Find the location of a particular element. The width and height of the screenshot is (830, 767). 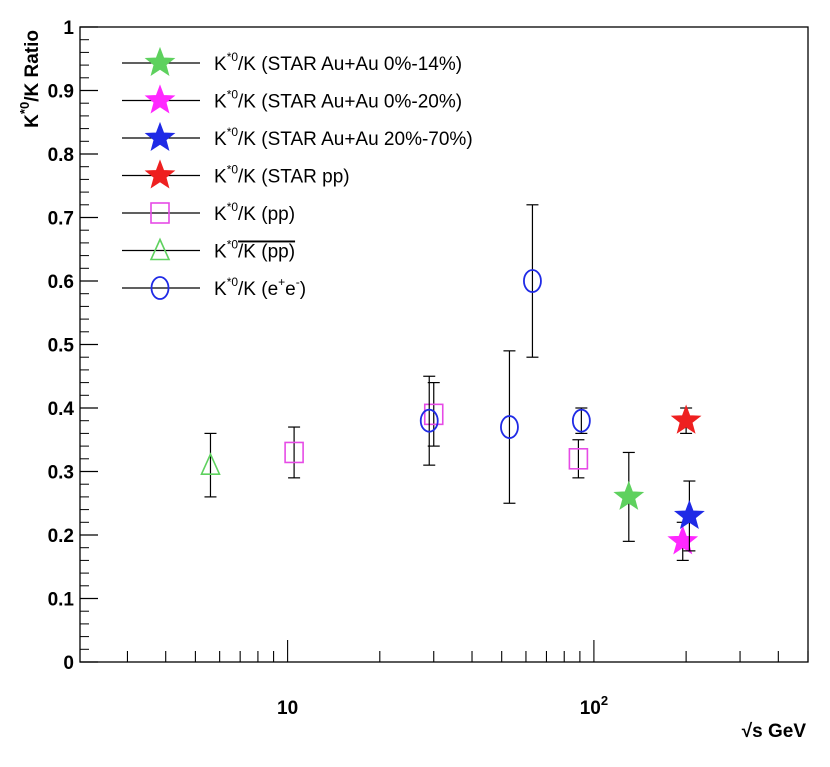

y-tick-label: 0.4 is located at coordinates (61, 409).